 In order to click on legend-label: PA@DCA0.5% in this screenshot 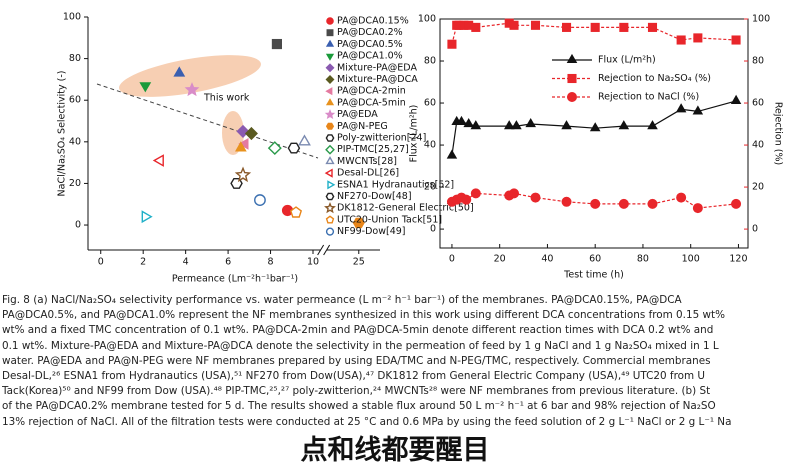, I will do `click(370, 44)`.